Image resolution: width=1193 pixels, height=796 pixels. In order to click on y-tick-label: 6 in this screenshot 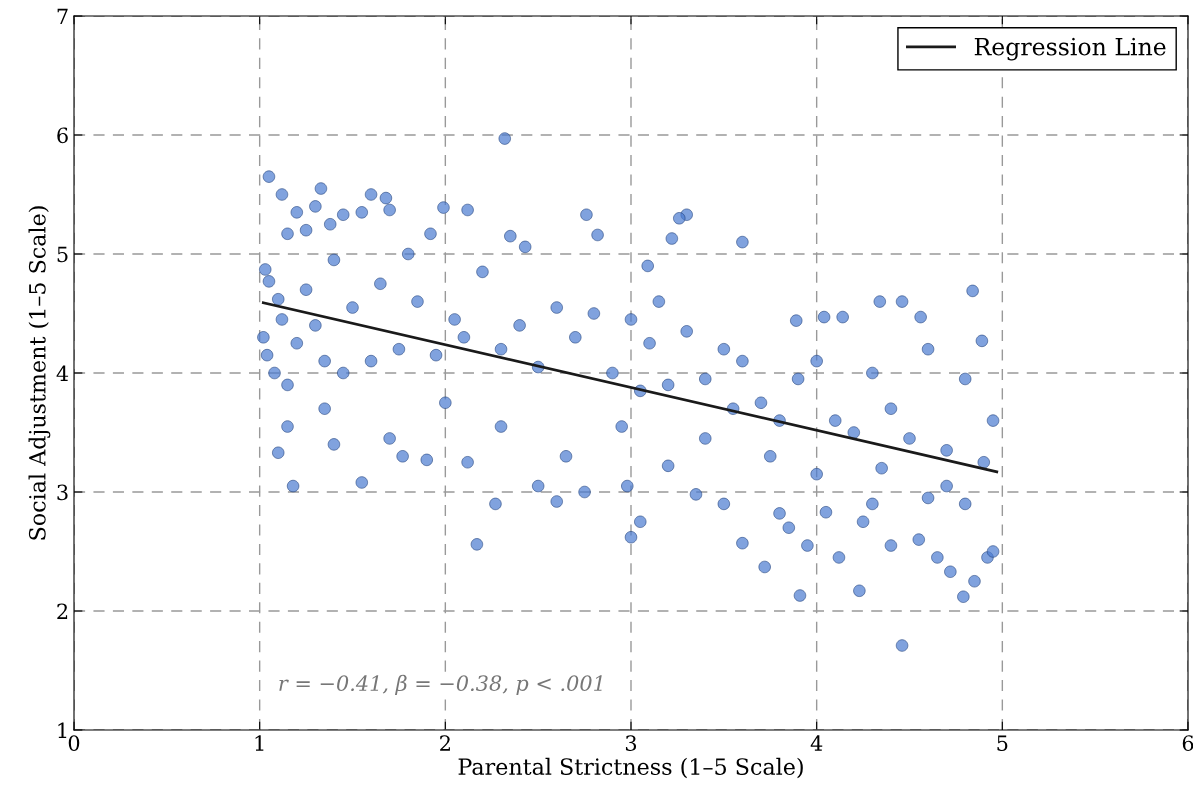, I will do `click(62, 135)`.